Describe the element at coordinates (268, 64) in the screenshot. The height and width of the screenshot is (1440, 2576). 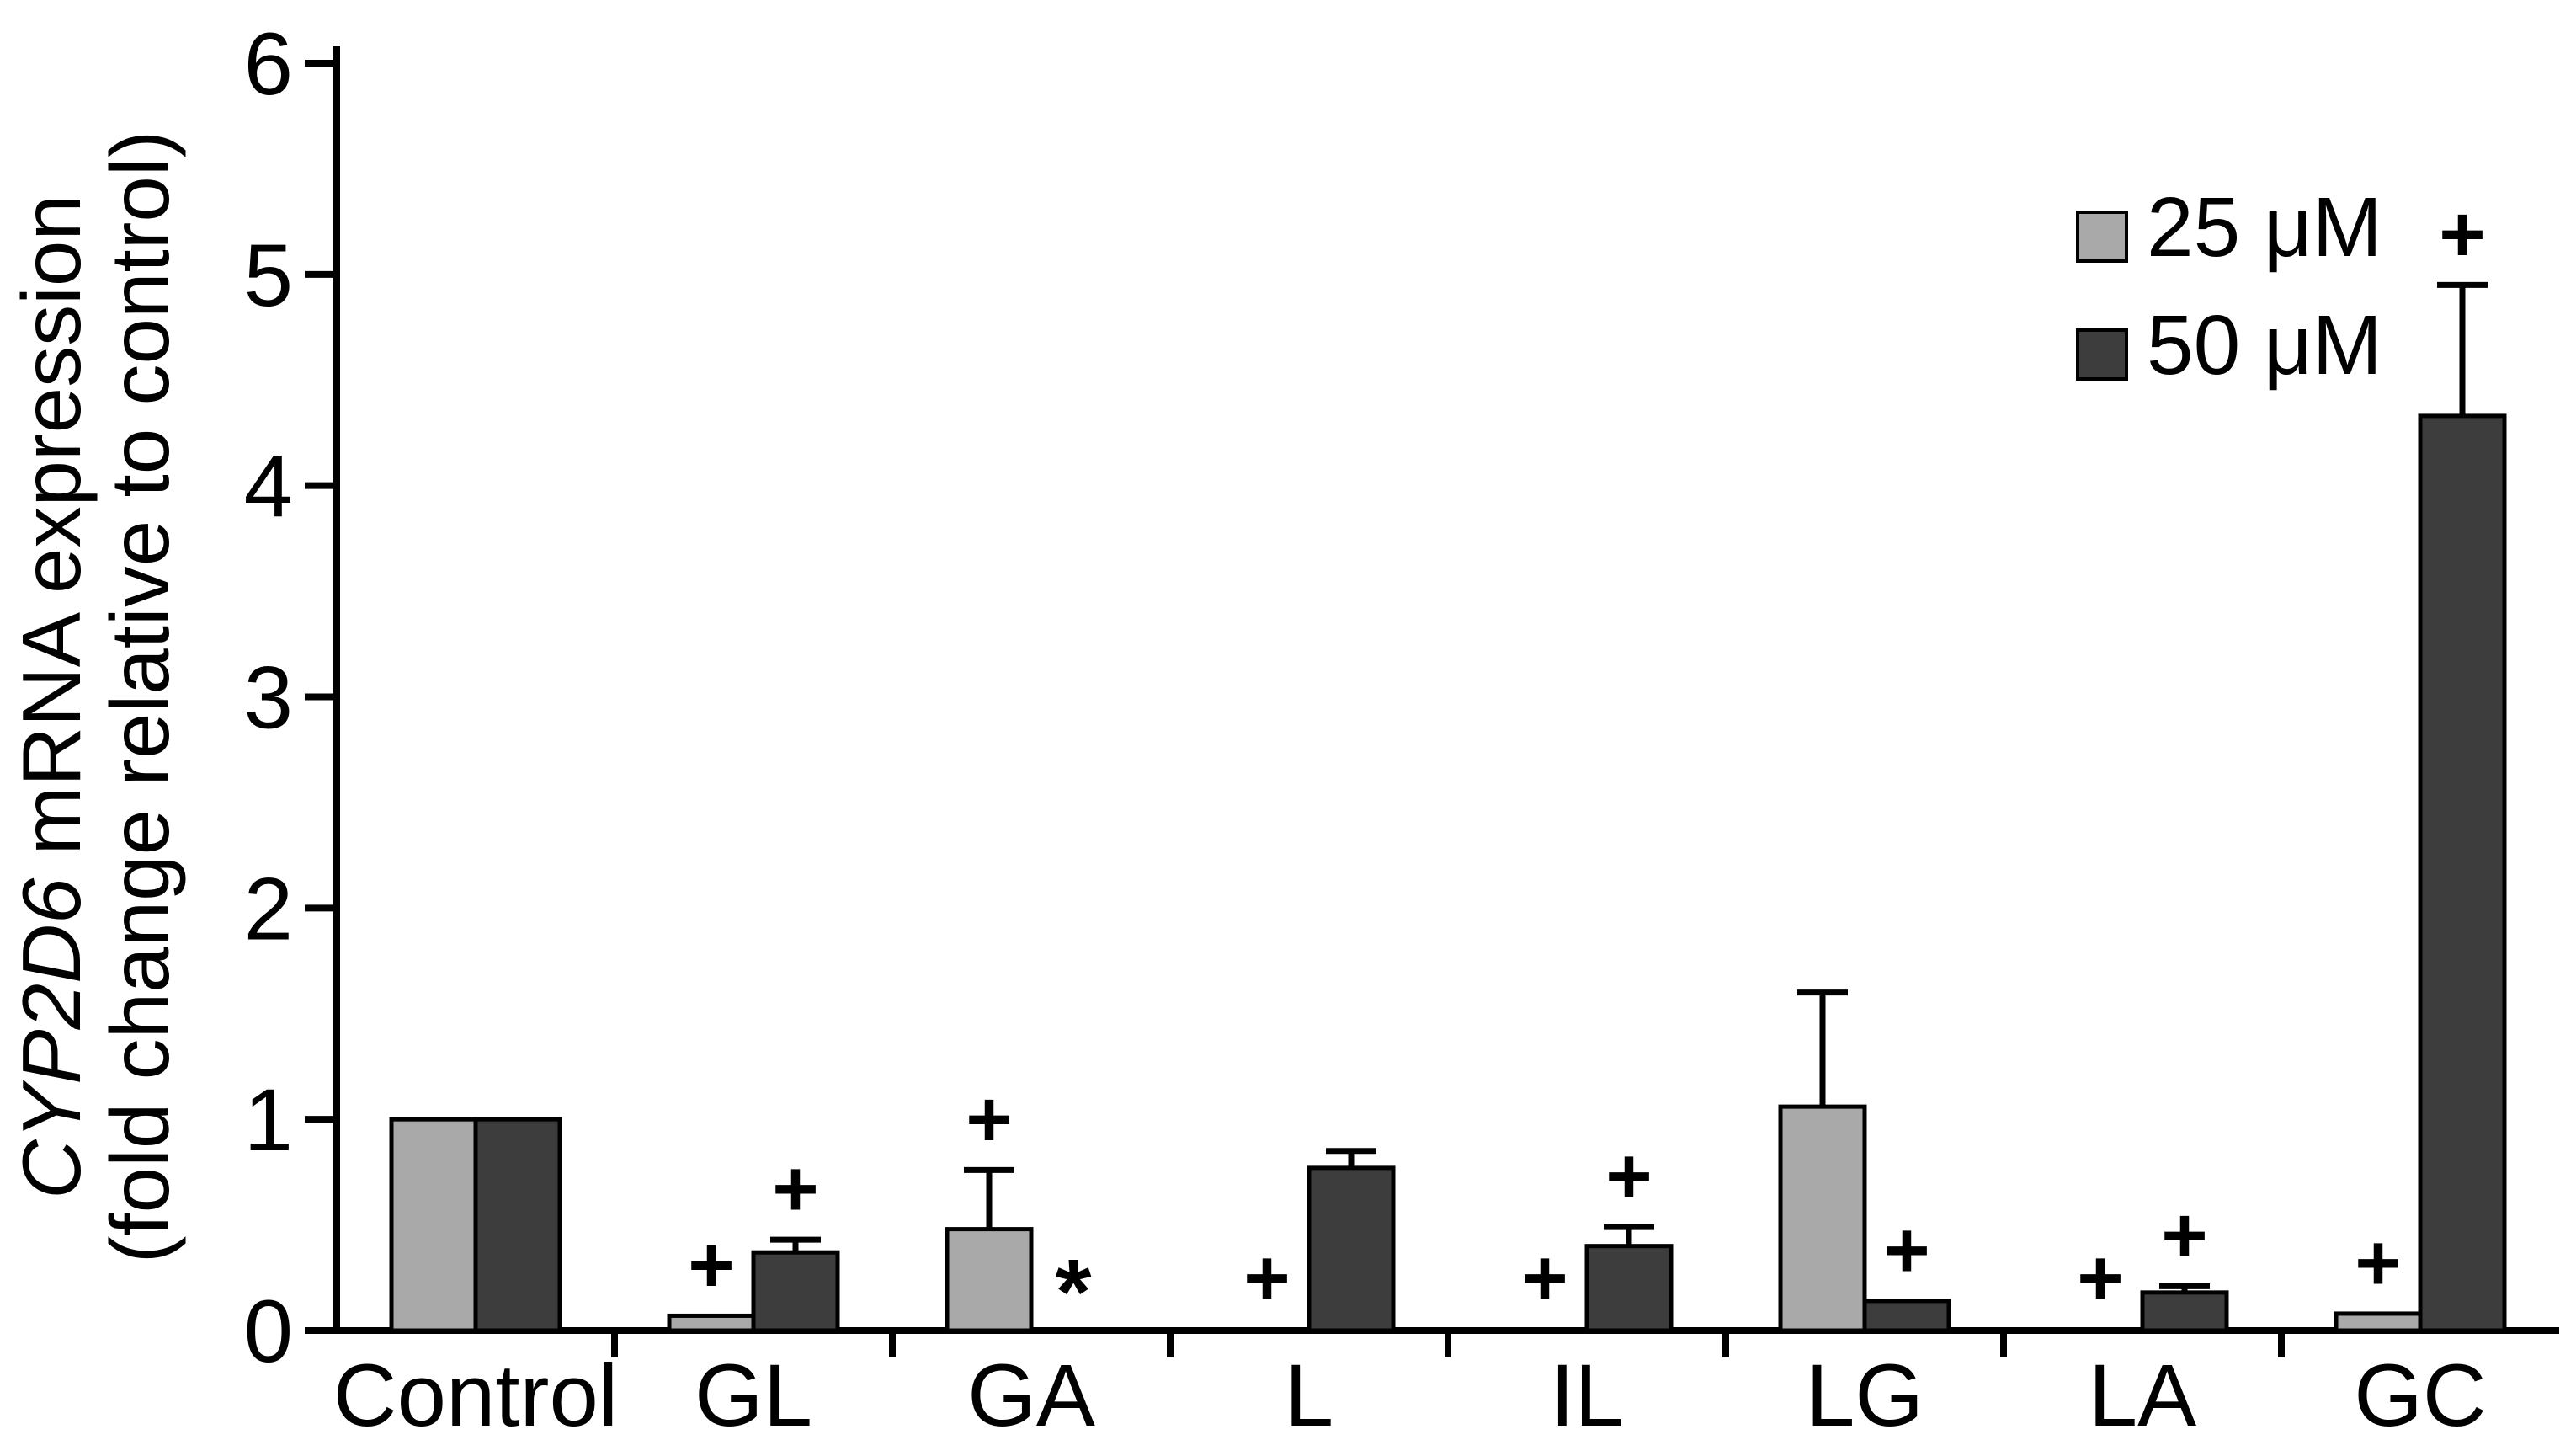
I see `y-tick-label: 6` at that location.